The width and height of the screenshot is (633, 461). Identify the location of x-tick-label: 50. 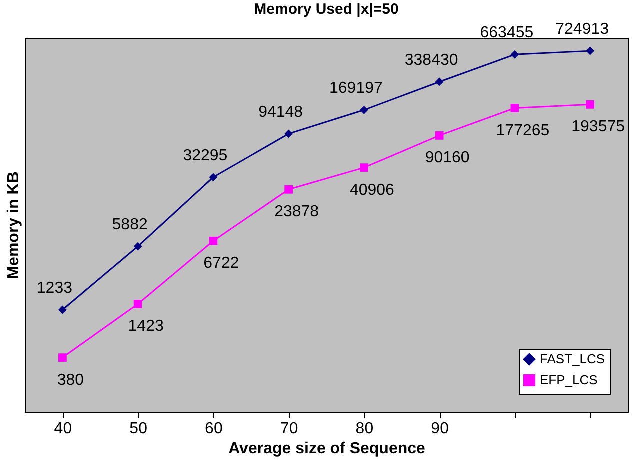
(139, 429).